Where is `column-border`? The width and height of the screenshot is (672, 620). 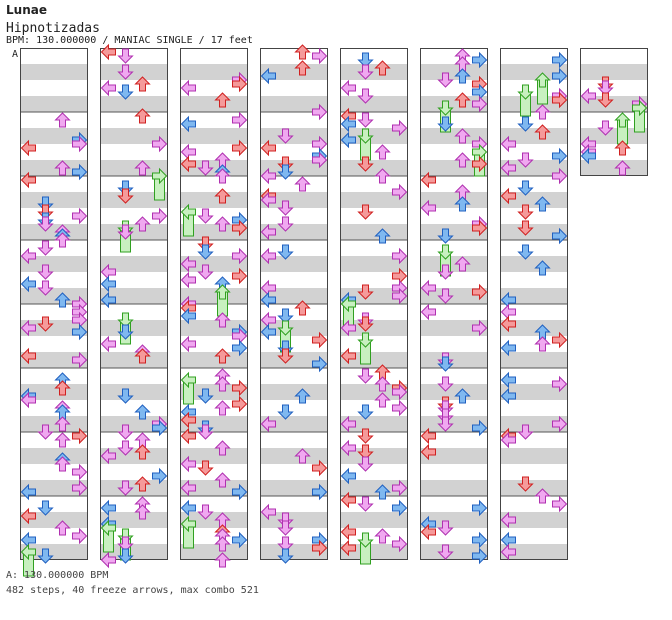
column-border is located at coordinates (374, 304).